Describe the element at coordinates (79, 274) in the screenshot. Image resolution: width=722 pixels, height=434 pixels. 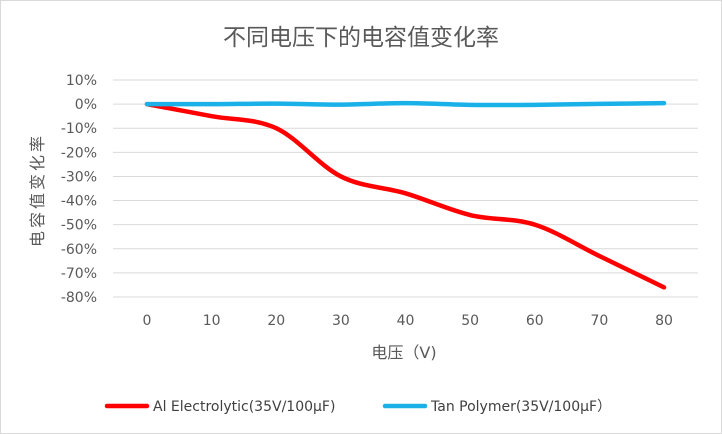
I see `y-tick-label: -70%` at that location.